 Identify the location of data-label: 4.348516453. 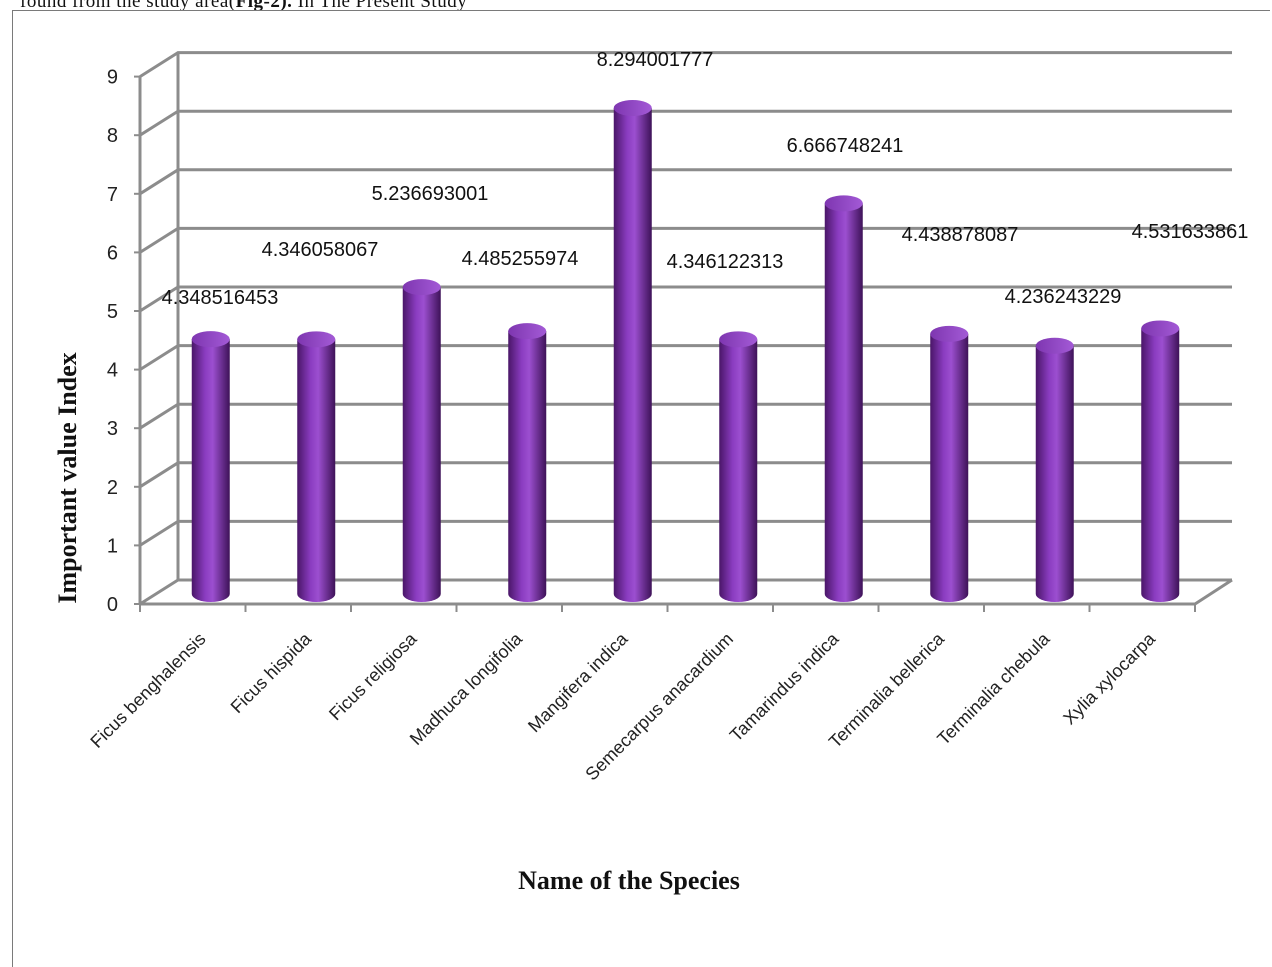
(220, 298).